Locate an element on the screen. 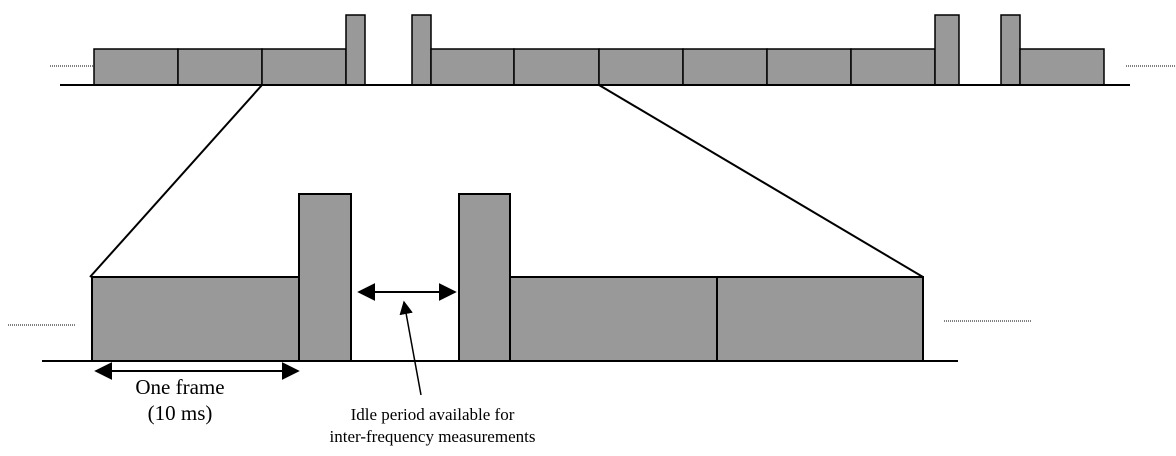 The height and width of the screenshot is (456, 1176). frame-label-line1: One frame is located at coordinates (180, 387).